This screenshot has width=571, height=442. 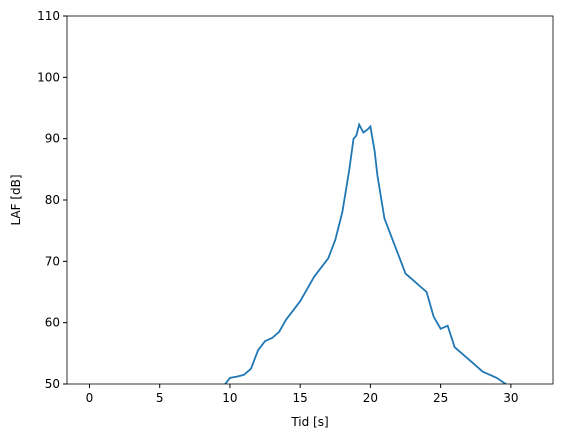 I want to click on y-tick-label: 80, so click(x=52, y=200).